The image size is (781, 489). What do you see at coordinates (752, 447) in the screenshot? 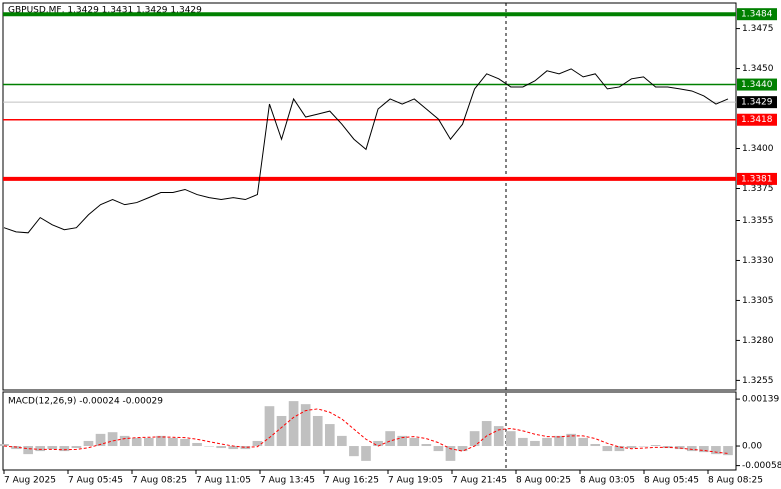
I see `y-tick-label: 0.00` at bounding box center [752, 447].